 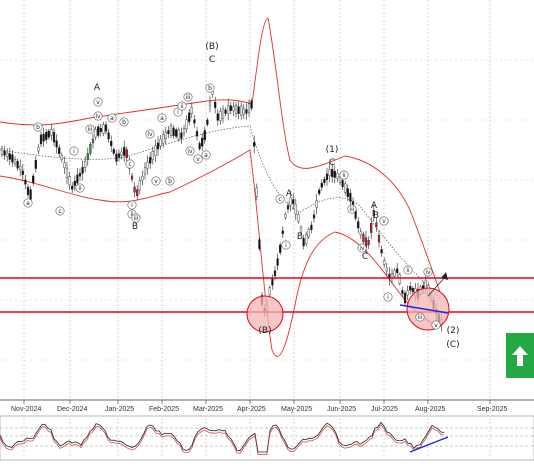 I want to click on wave-label-major: B, so click(x=135, y=227).